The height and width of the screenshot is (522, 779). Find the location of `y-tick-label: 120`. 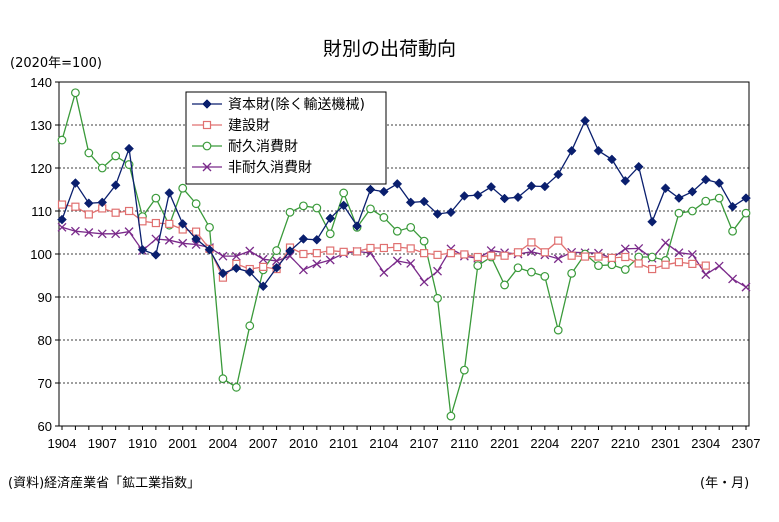

y-tick-label: 120 is located at coordinates (41, 168).